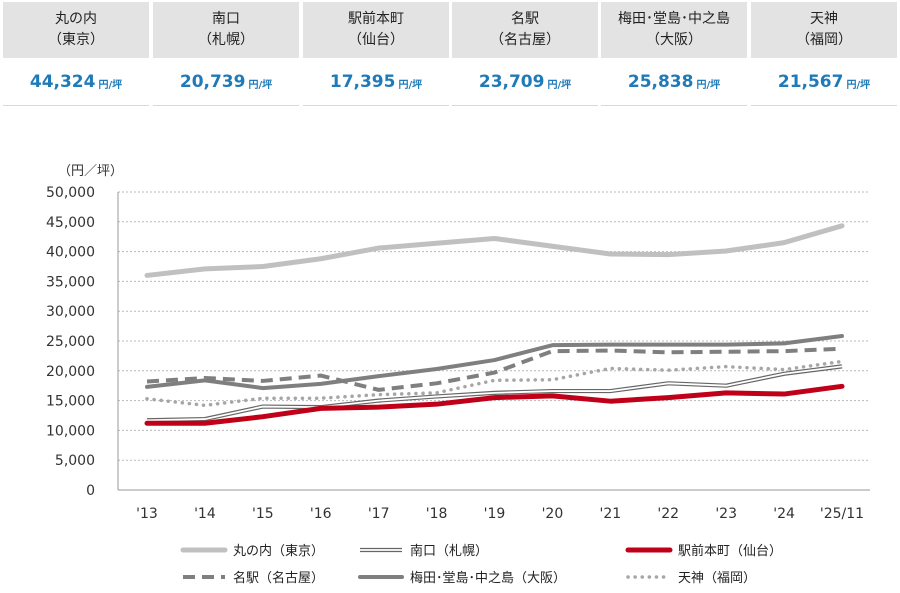  I want to click on x-tick-label: '25/11, so click(842, 514).